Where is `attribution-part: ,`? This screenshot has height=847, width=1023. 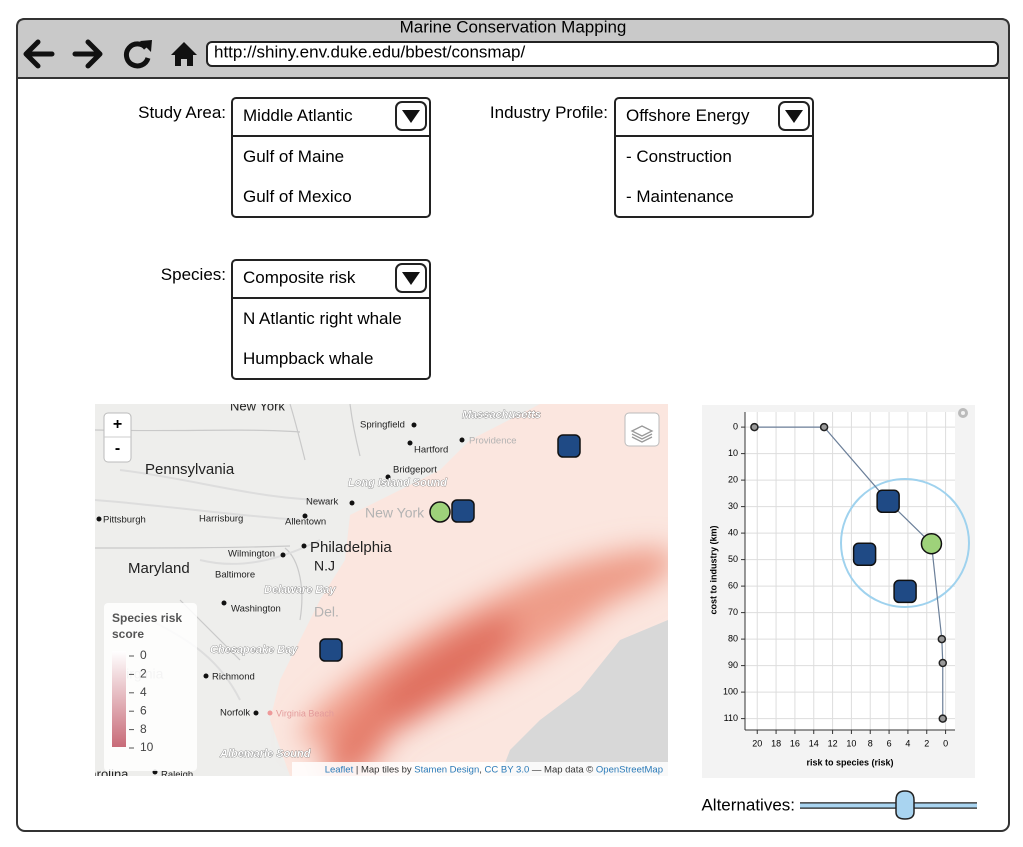
attribution-part: , is located at coordinates (481, 769).